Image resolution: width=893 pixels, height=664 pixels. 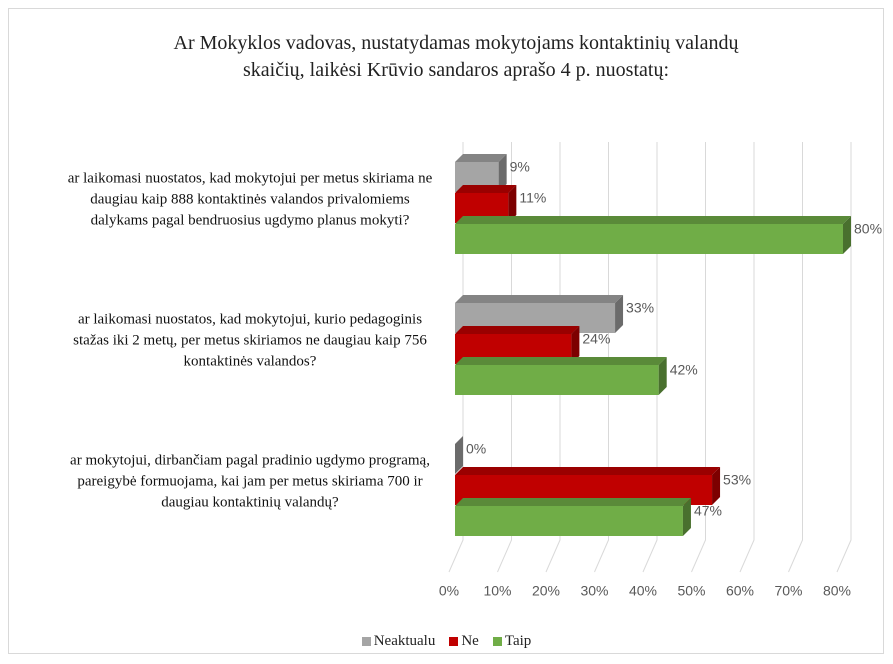 I want to click on legend: Neaktualu Ne Taip, so click(x=446, y=641).